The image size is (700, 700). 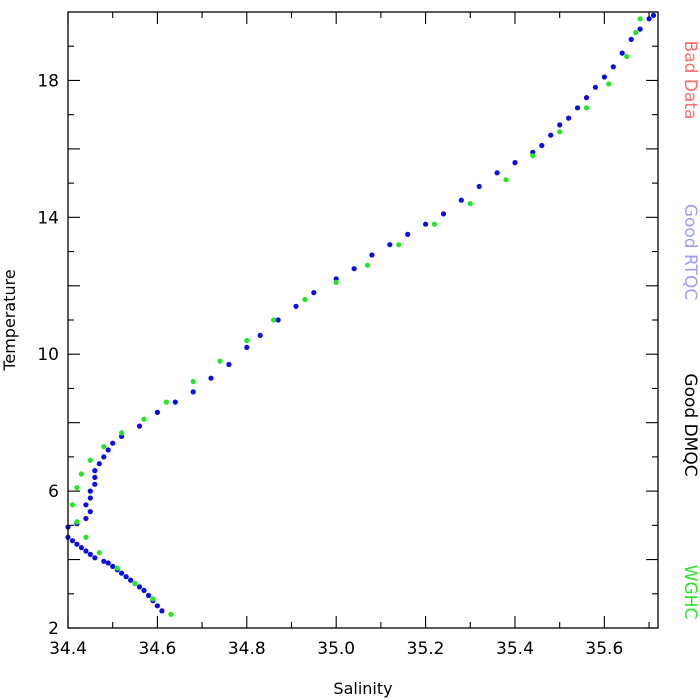 I want to click on legend-label-good-rtqc: Good RTQC, so click(x=690, y=252).